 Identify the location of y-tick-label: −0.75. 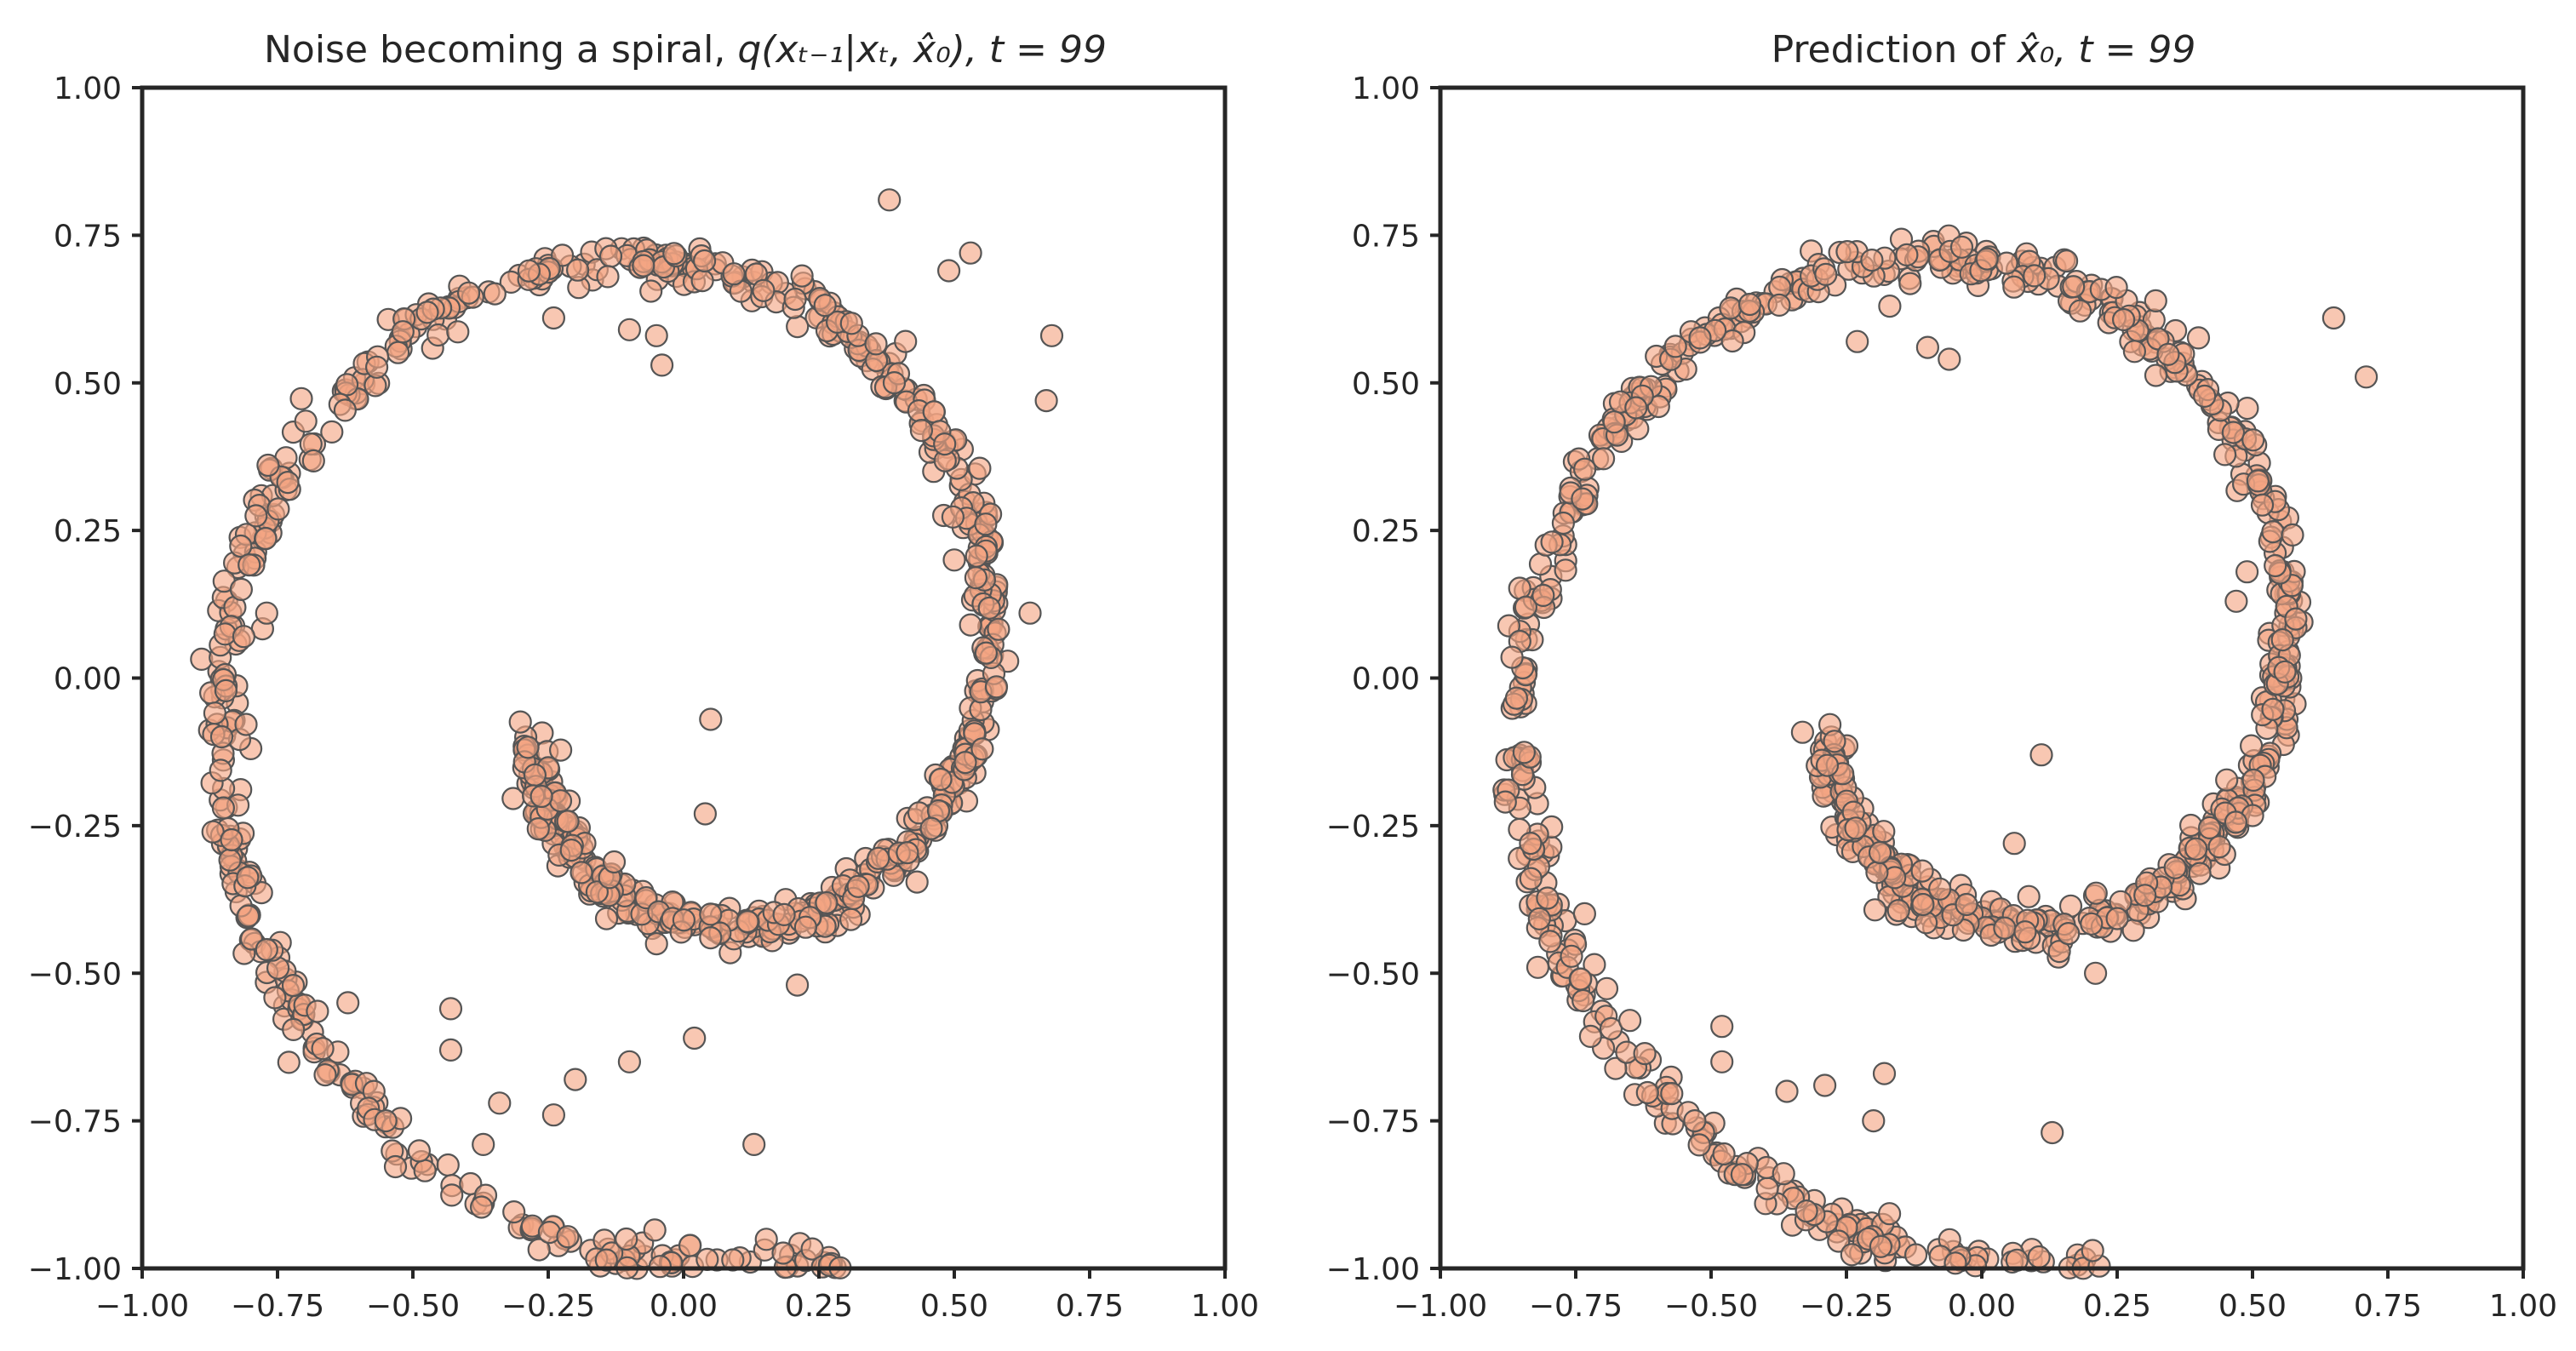
(75, 1122).